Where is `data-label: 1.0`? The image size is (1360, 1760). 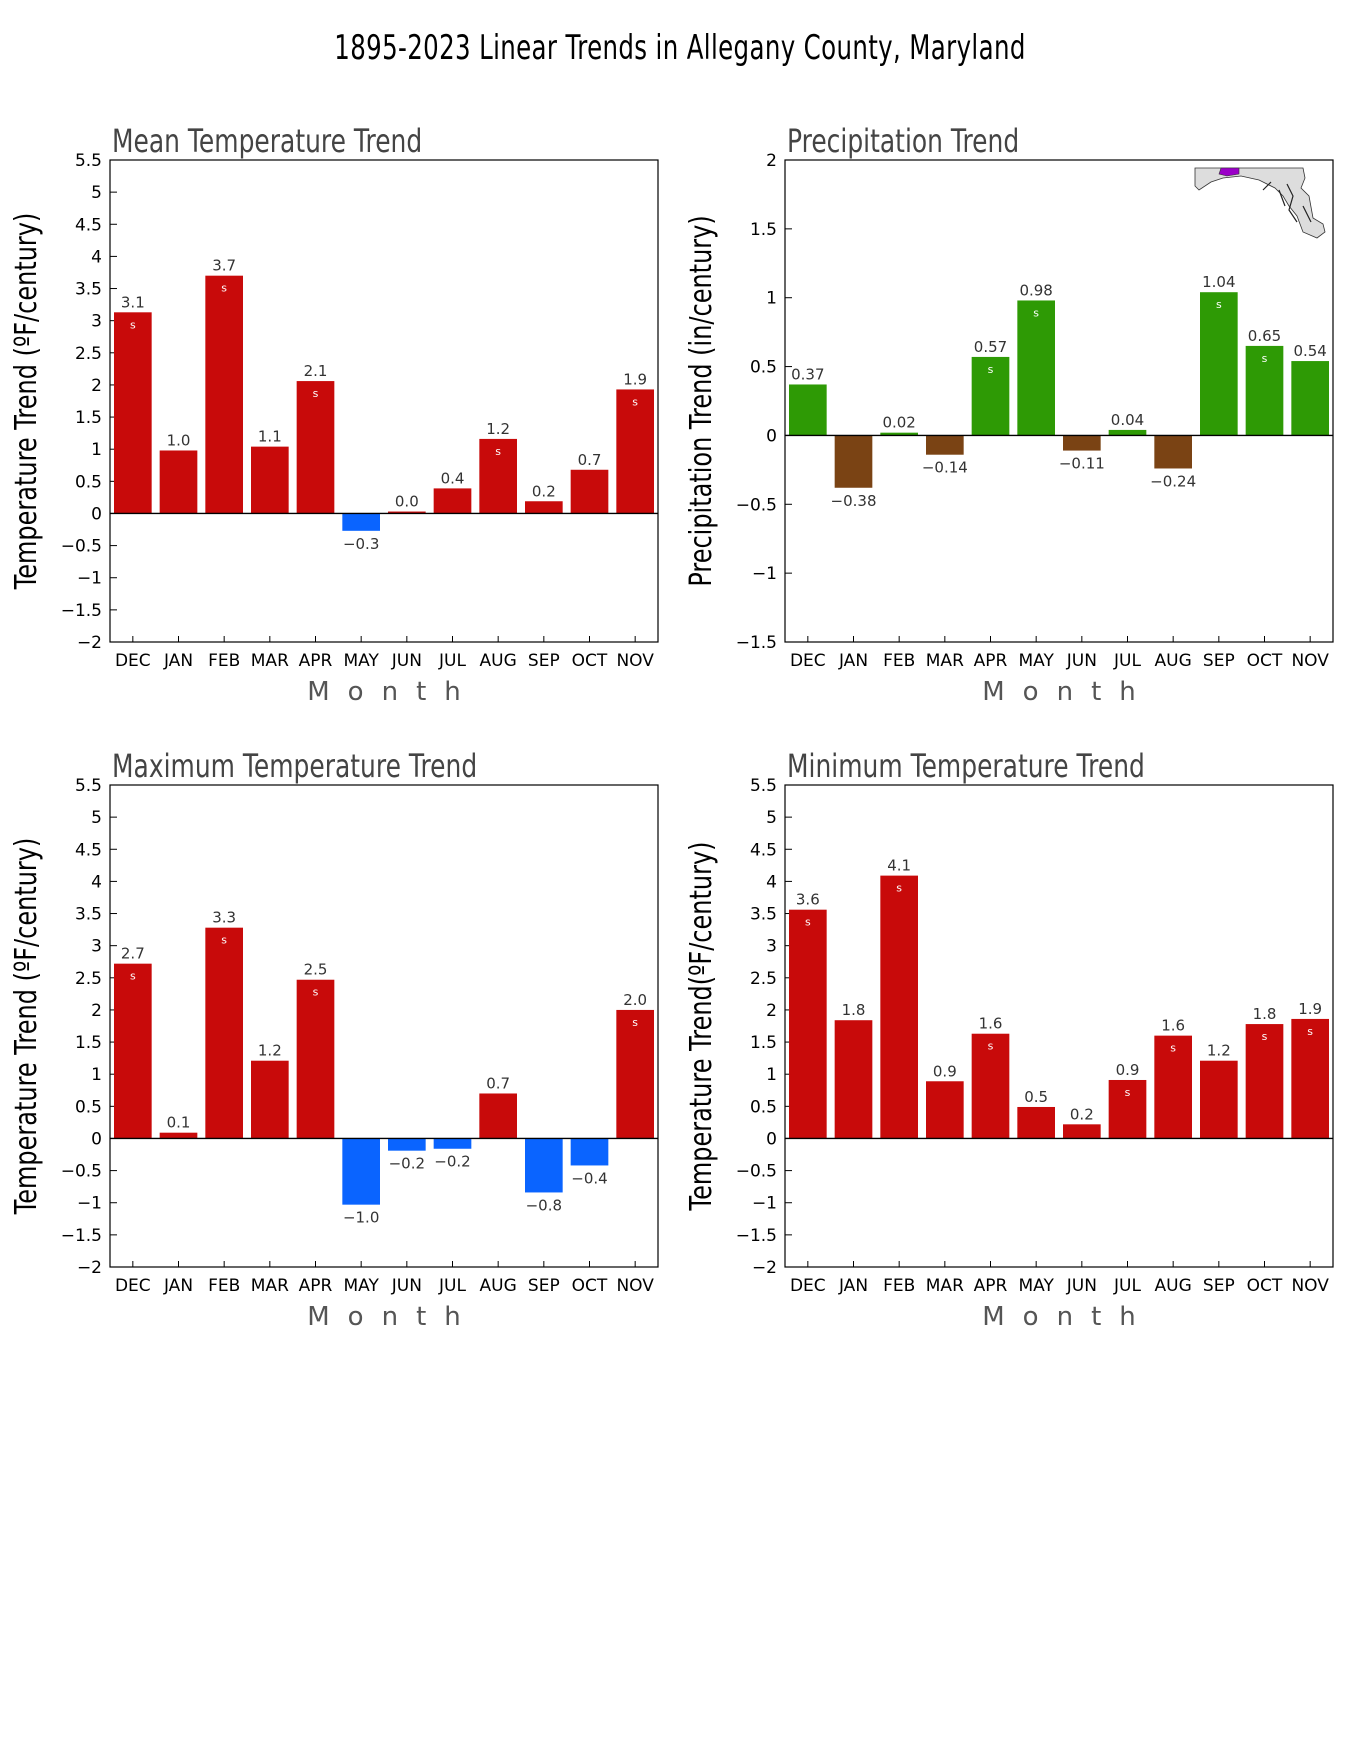
data-label: 1.0 is located at coordinates (179, 440).